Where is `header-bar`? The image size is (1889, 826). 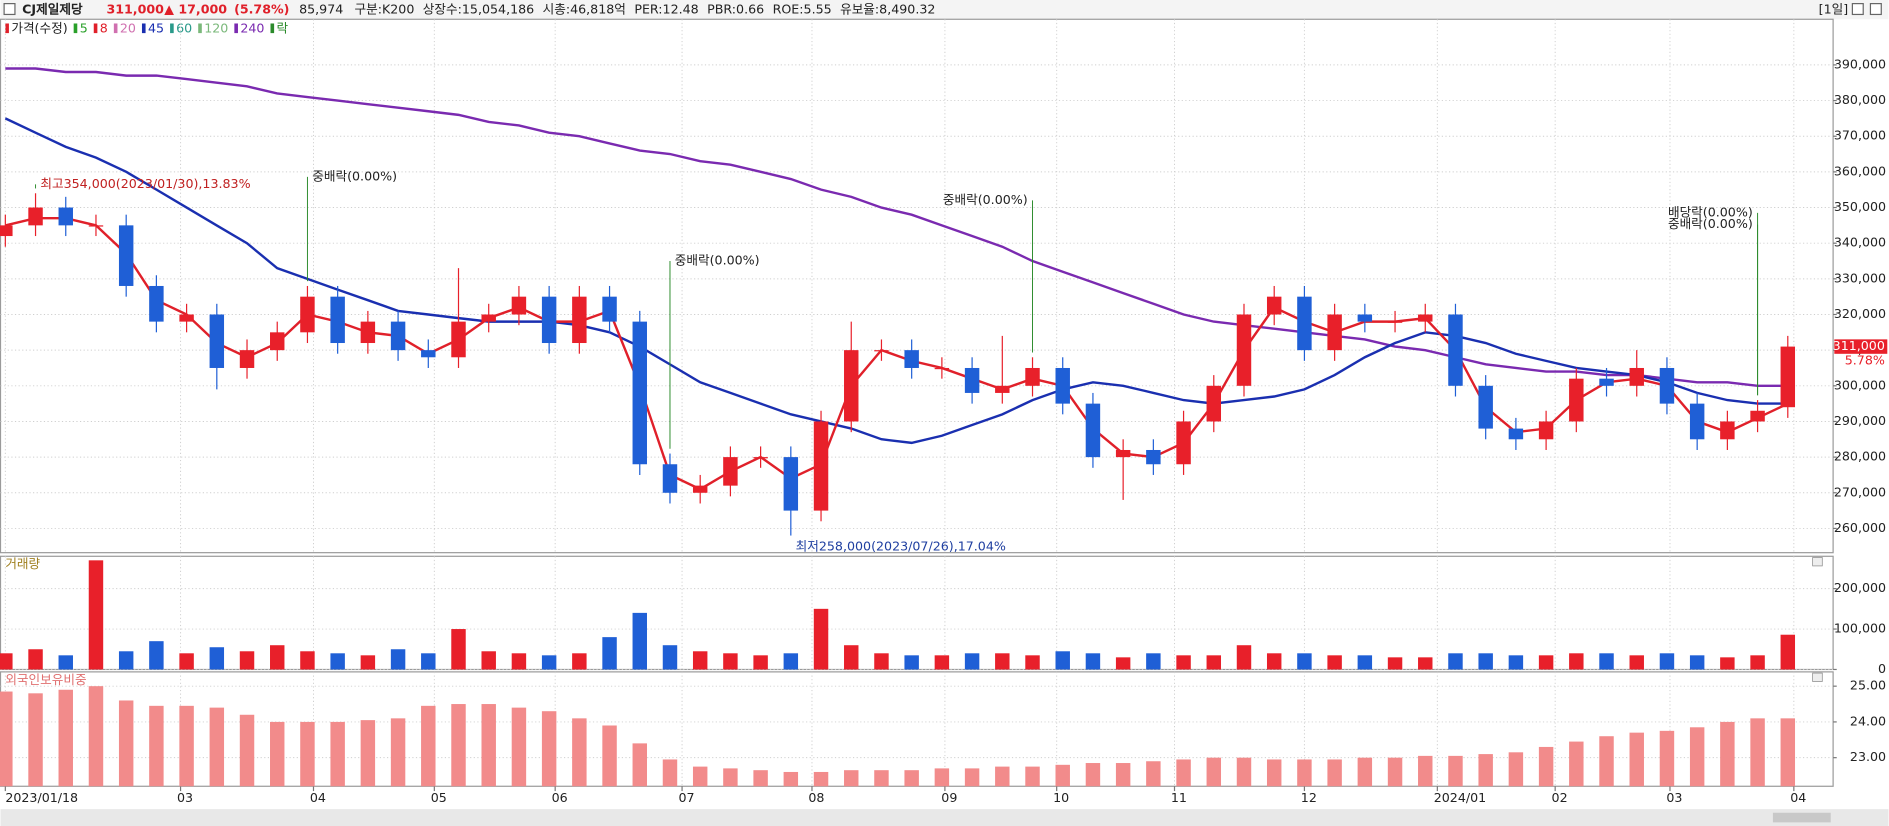
header-bar is located at coordinates (944, 10).